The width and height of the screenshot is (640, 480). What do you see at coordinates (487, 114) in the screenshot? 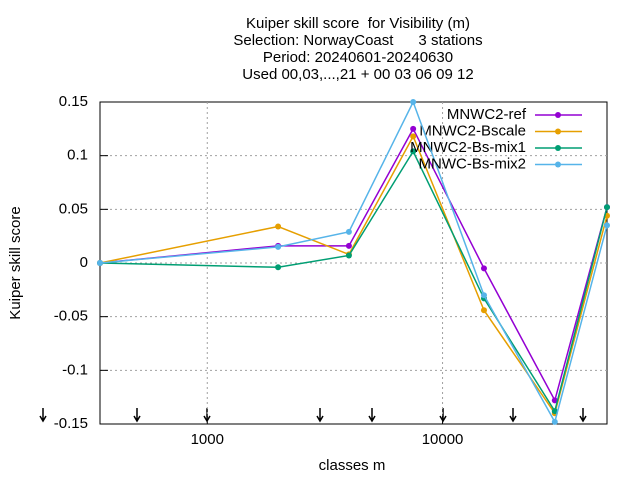
I see `legend-label: MNWC2-ref` at bounding box center [487, 114].